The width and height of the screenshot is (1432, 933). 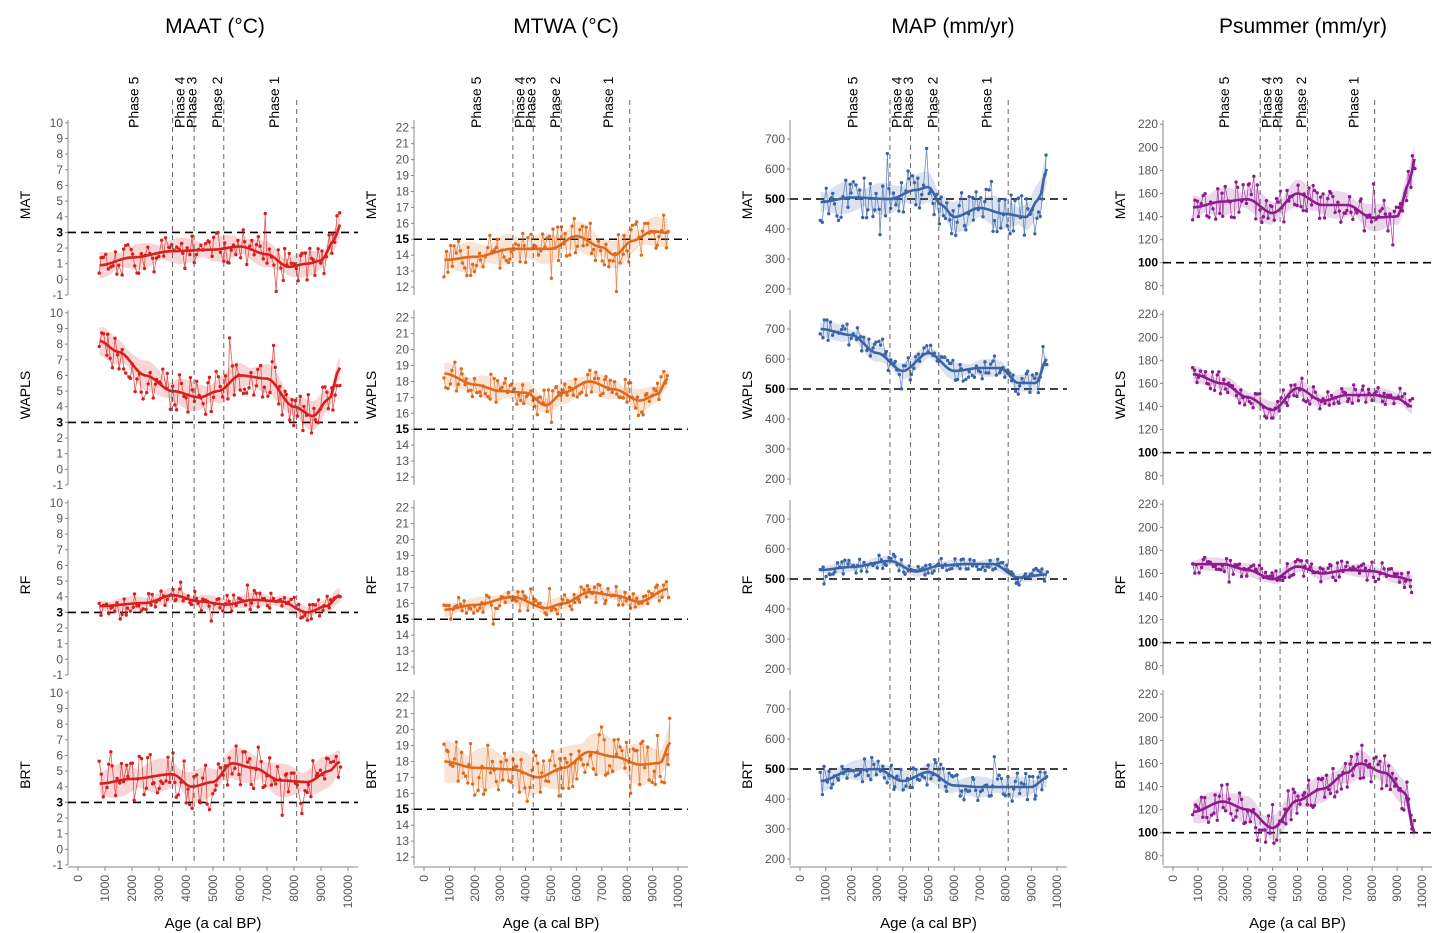 What do you see at coordinates (908, 102) in the screenshot?
I see `phase-label: Phase 3` at bounding box center [908, 102].